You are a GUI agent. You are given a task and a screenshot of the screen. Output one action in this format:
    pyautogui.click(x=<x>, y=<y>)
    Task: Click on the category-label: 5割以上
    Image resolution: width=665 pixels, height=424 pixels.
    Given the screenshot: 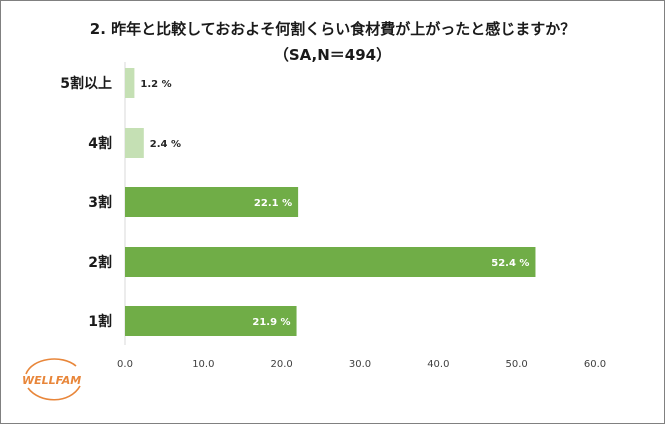 What is the action you would take?
    pyautogui.click(x=86, y=83)
    